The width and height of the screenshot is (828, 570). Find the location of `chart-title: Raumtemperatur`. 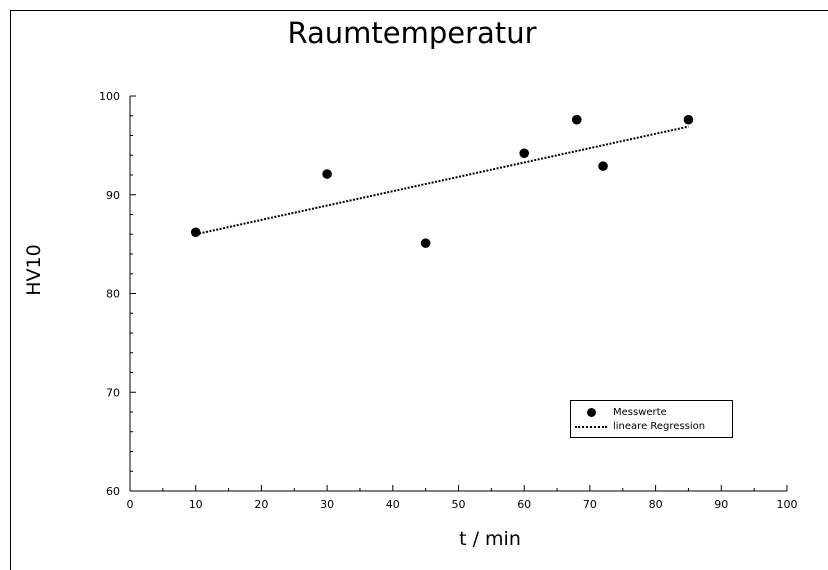

chart-title: Raumtemperatur is located at coordinates (412, 33).